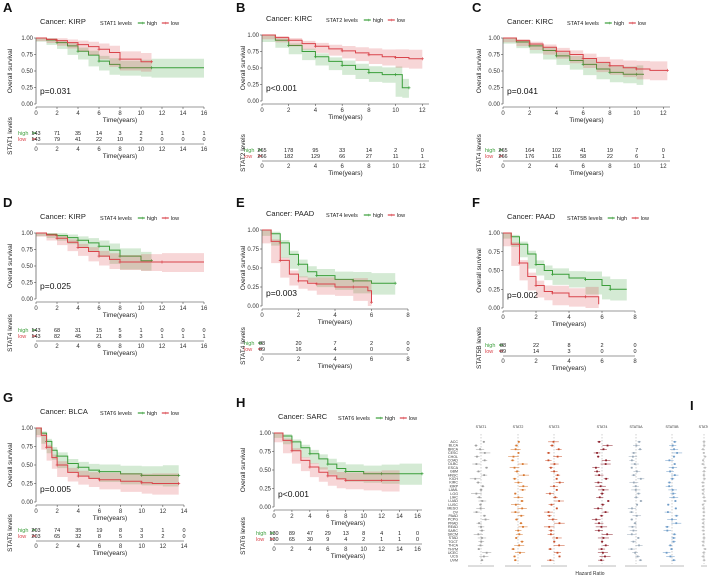  I want to click on risk-x-tick-label: 16, so click(204, 150).